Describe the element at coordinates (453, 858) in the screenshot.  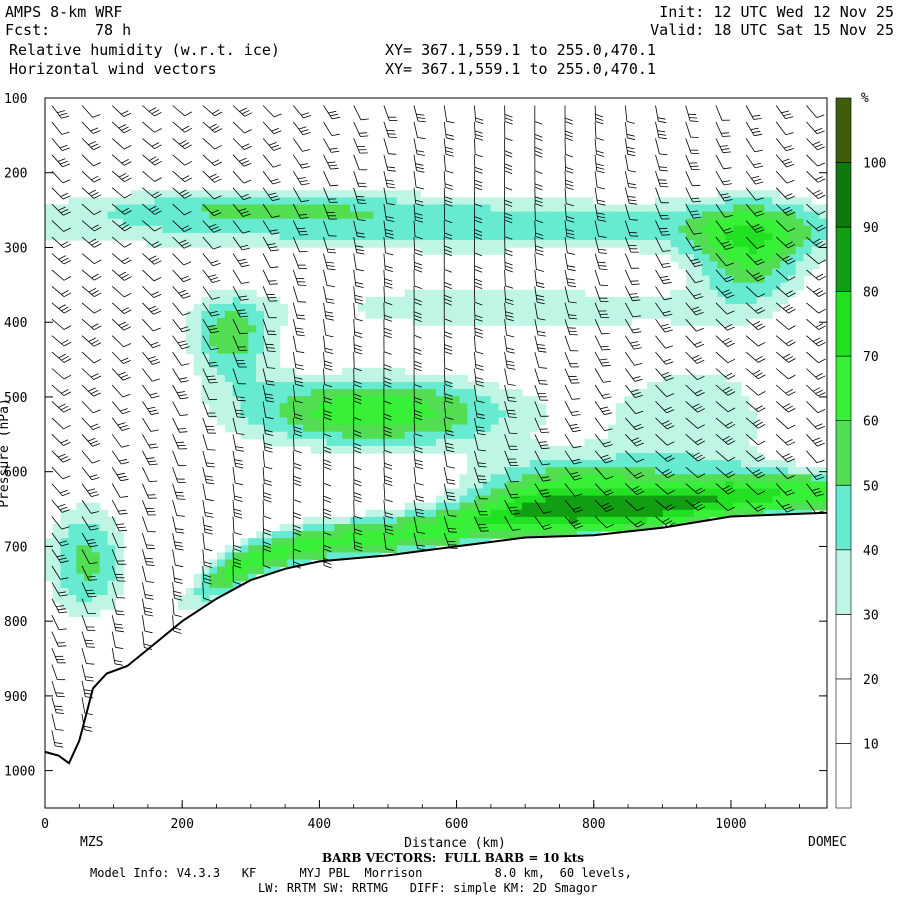
I see `barb-note: BARB VECTORS: FULL BARB = 10 kts` at that location.